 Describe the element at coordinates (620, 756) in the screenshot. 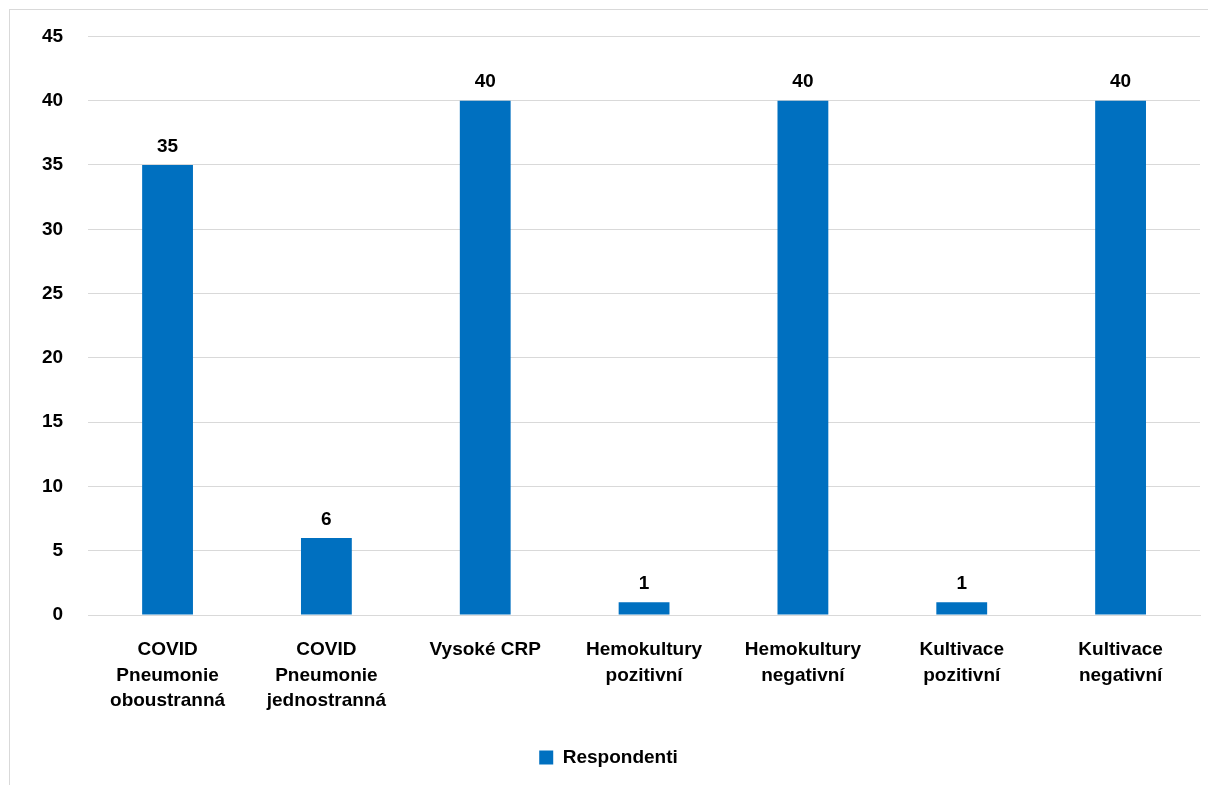

I see `legend-label: Respondenti` at that location.